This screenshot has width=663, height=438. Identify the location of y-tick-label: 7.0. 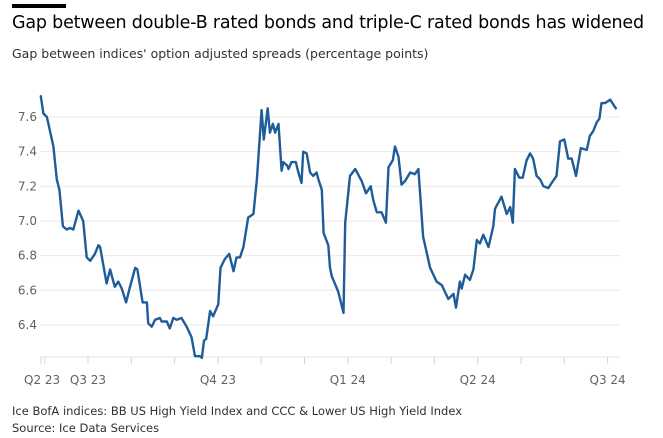
(27, 221).